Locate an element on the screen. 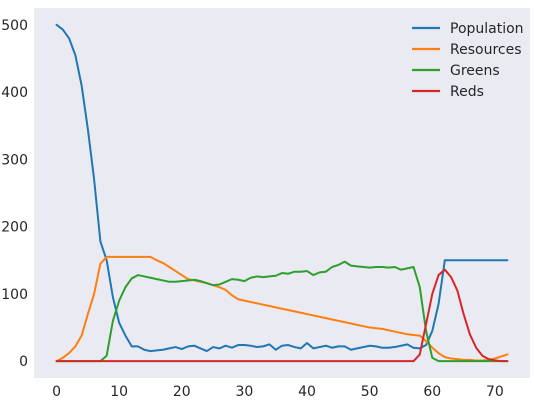  x-tick-label: 60 is located at coordinates (432, 392).